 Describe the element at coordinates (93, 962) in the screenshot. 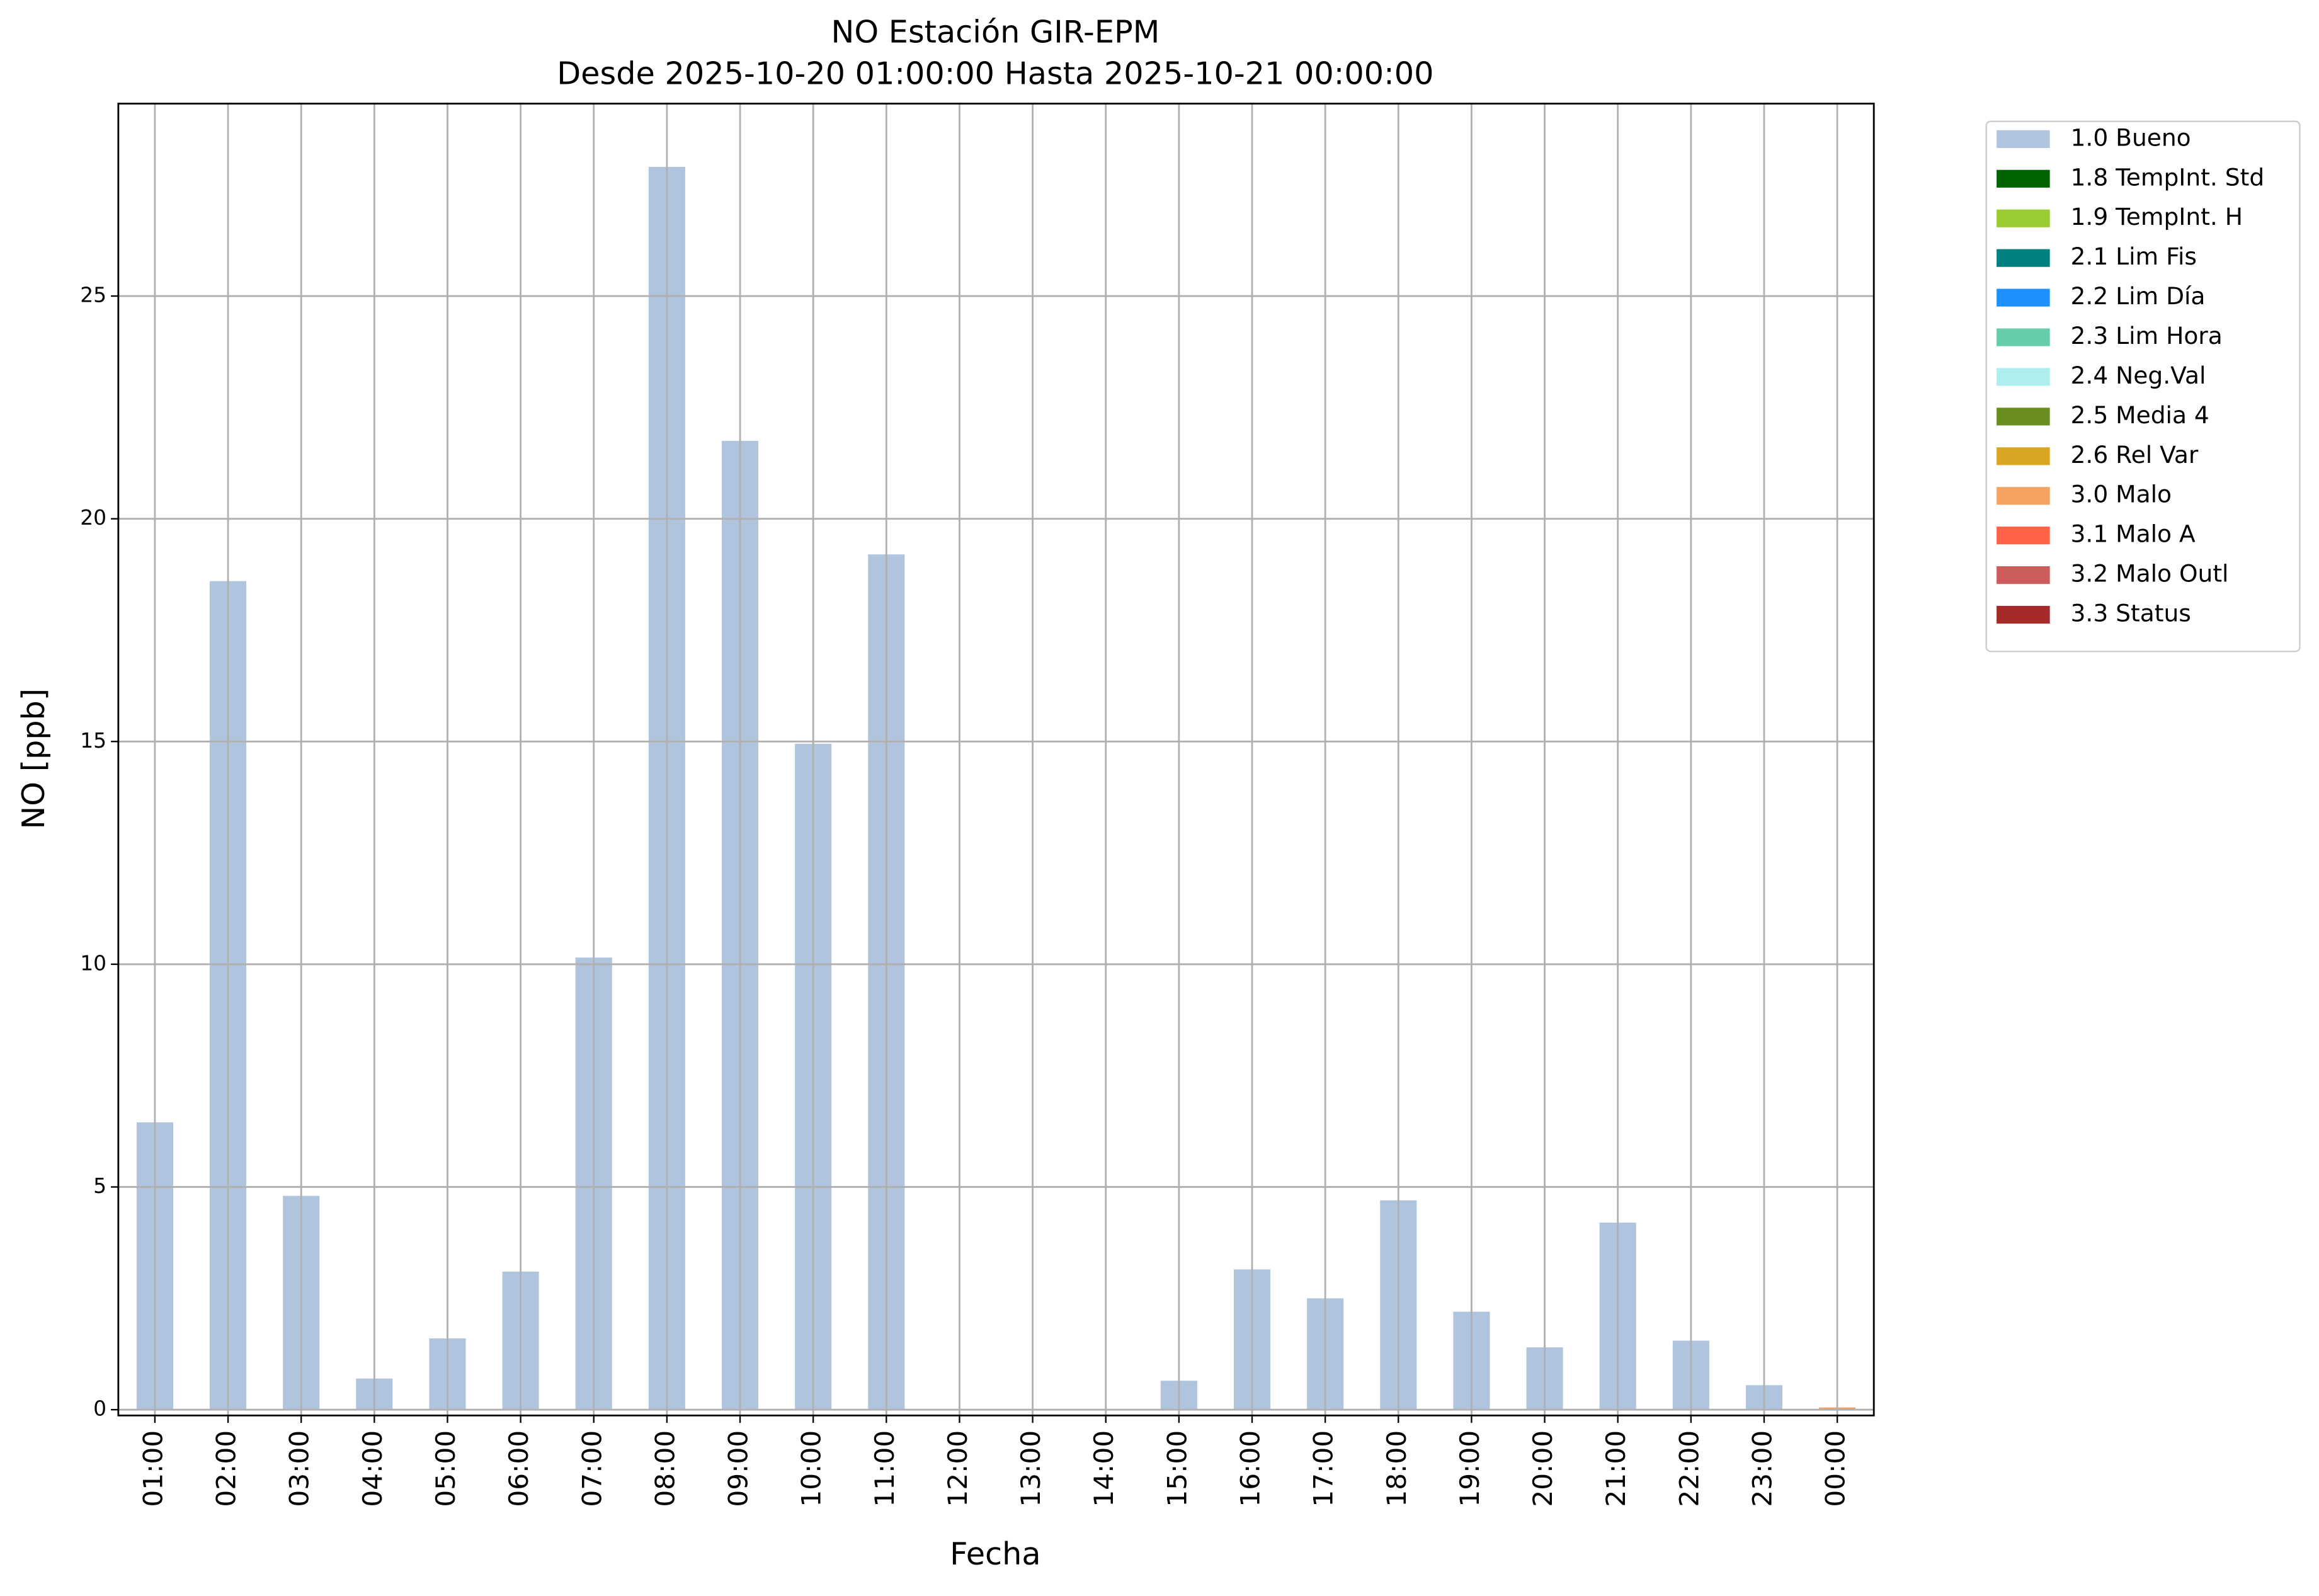

I see `y-tick-label: 10` at that location.